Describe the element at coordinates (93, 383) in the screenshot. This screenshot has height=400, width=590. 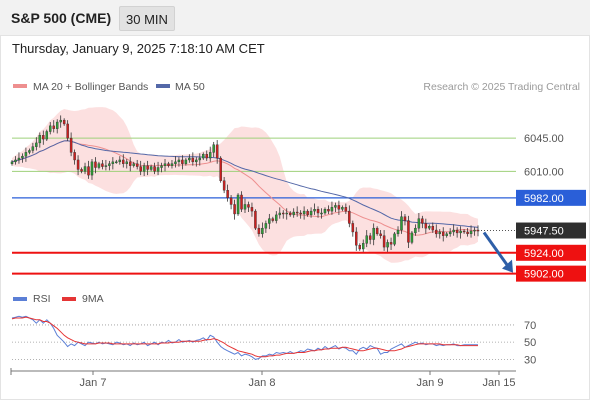
I see `time-tick-label: Jan 7` at that location.